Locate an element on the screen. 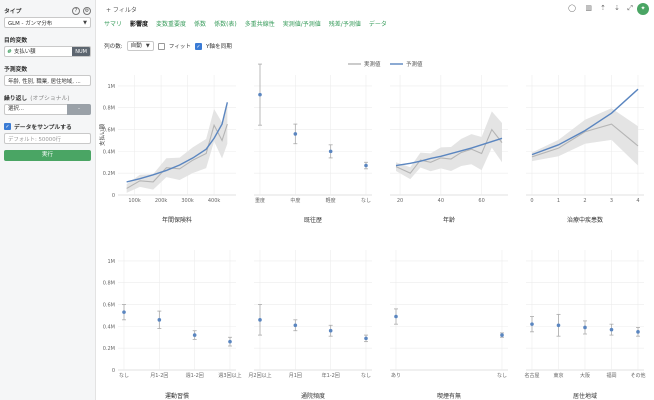 The width and height of the screenshot is (654, 400). upload-icon: ⇡ is located at coordinates (603, 8).